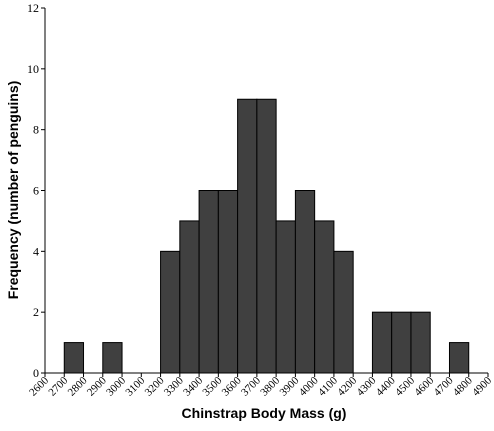 The width and height of the screenshot is (494, 431). I want to click on x-tick-label: 4700, so click(444, 386).